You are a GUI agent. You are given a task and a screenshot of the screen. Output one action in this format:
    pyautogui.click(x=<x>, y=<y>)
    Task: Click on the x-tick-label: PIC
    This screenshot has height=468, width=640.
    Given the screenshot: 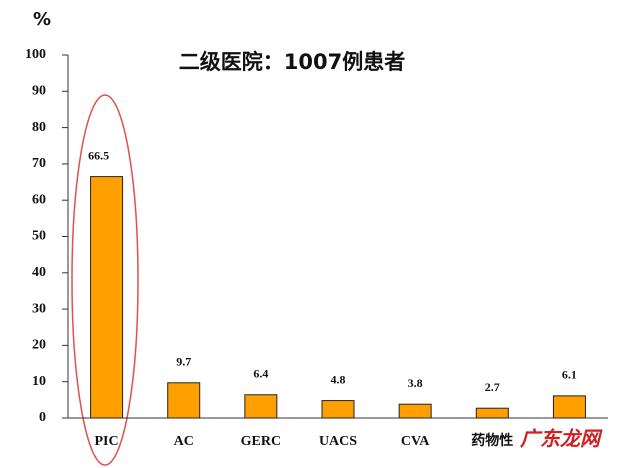 What is the action you would take?
    pyautogui.click(x=107, y=441)
    